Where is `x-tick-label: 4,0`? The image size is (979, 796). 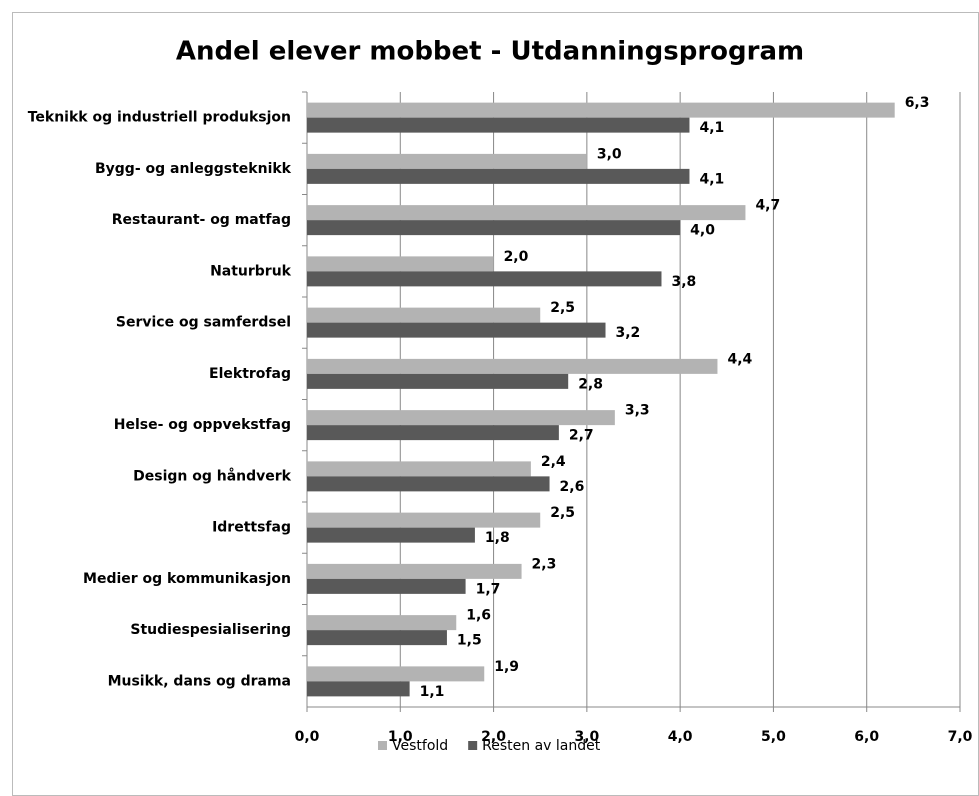 x-tick-label: 4,0 is located at coordinates (680, 737).